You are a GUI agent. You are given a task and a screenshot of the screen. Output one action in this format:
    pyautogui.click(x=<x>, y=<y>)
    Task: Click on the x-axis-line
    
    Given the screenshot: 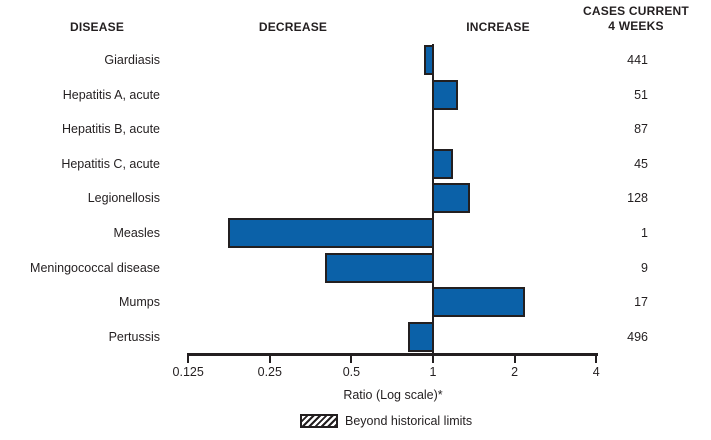 What is the action you would take?
    pyautogui.click(x=393, y=354)
    